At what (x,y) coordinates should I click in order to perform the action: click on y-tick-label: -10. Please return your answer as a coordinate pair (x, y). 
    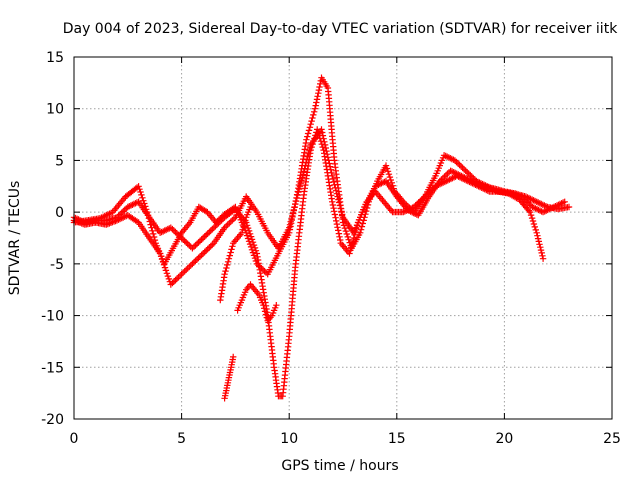
    Looking at the image, I should click on (52, 317).